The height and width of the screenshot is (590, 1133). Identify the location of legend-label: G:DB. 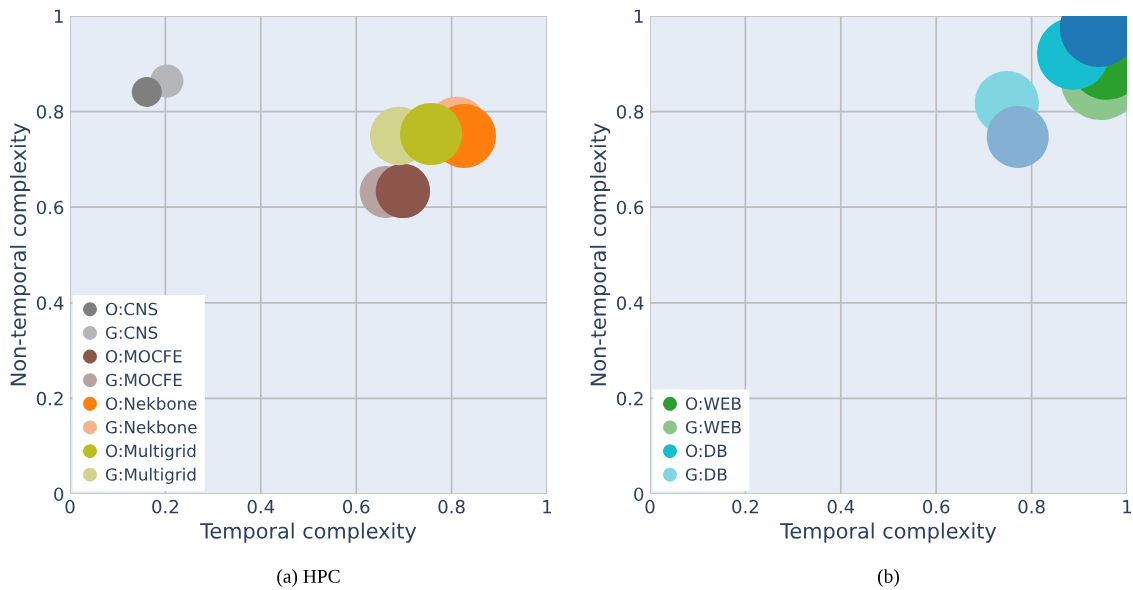
(706, 474).